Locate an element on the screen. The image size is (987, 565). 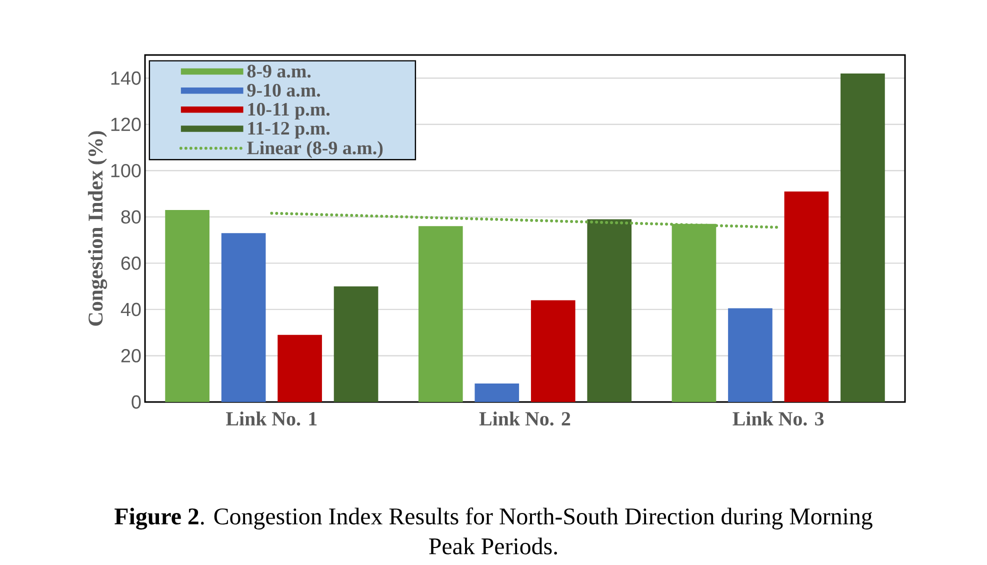
y-tick-label: 80 is located at coordinates (131, 217).